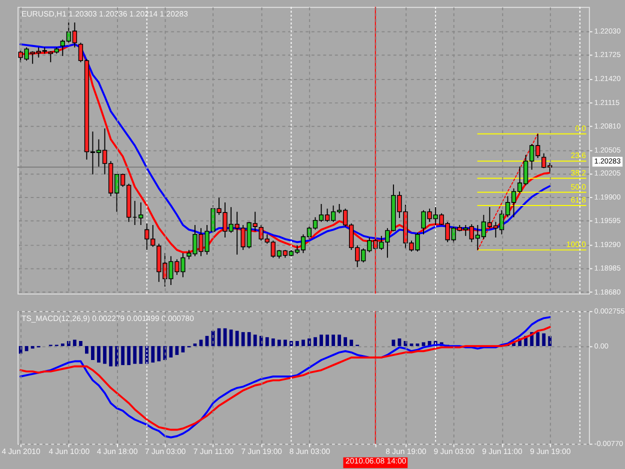 Image resolution: width=625 pixels, height=469 pixels. Describe the element at coordinates (455, 451) in the screenshot. I see `x-tick-label: 9 Jun 03:00` at that location.